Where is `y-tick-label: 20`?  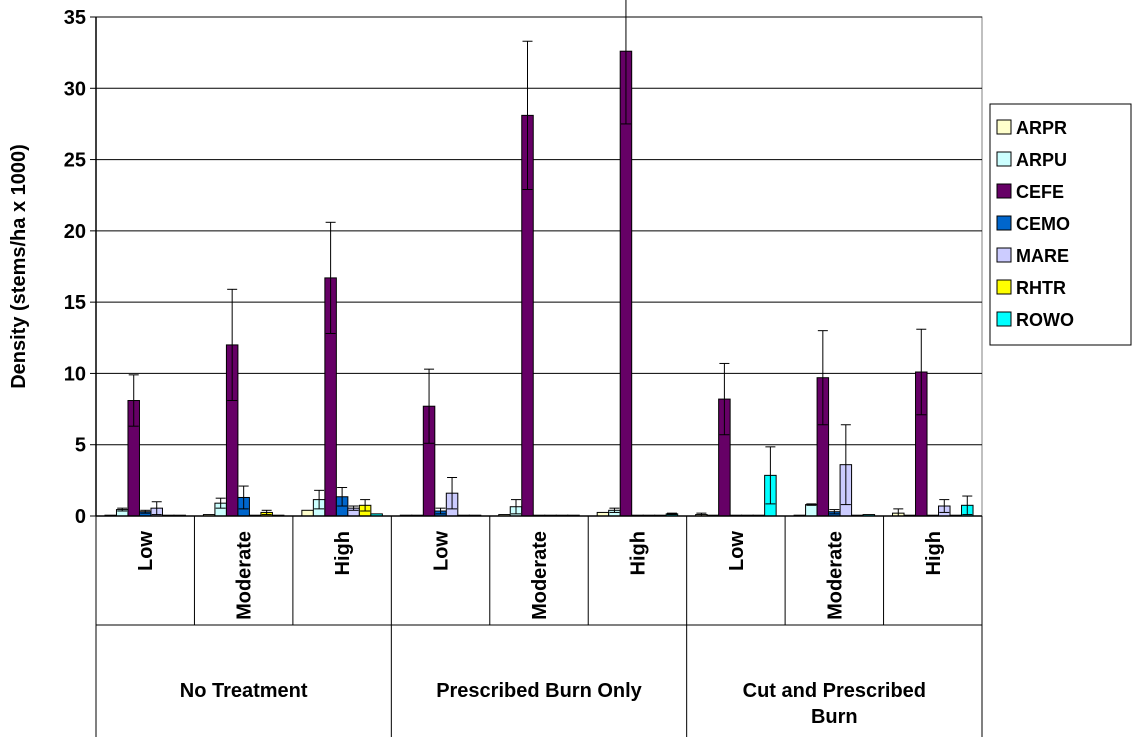
y-tick-label: 20 is located at coordinates (75, 232).